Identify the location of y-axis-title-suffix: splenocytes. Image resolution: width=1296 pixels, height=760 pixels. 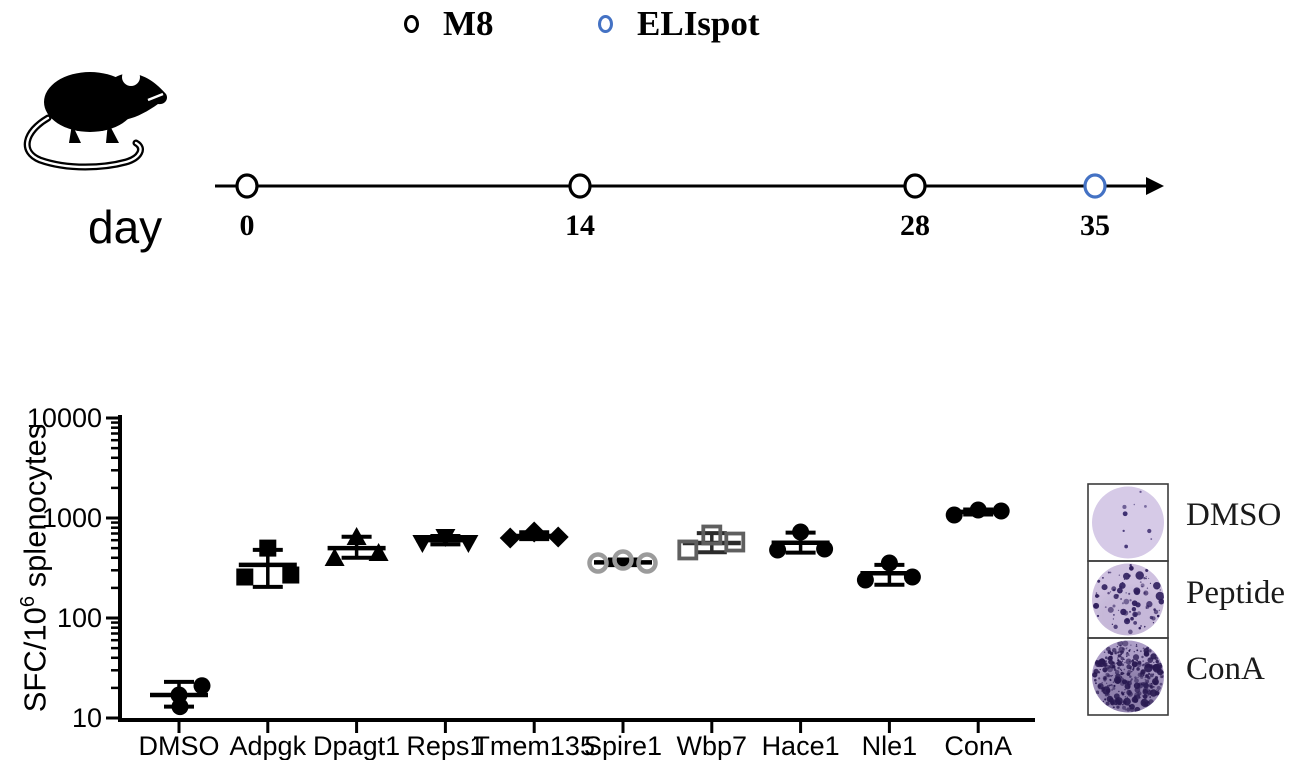
(35, 510).